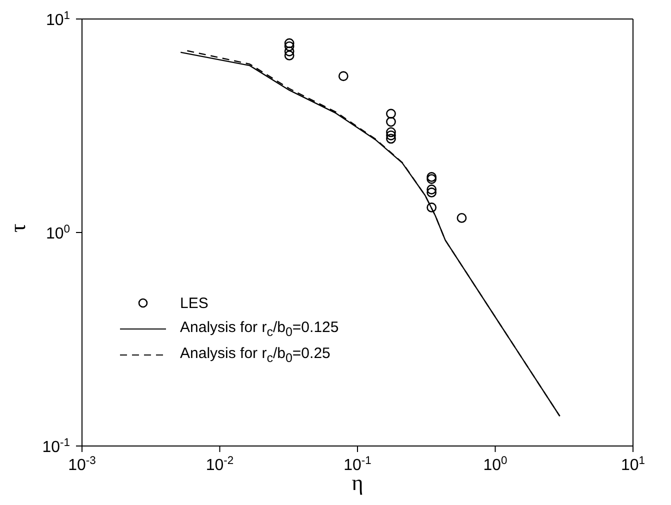  Describe the element at coordinates (633, 464) in the screenshot. I see `x-tick-label: 10$^{1}$` at that location.